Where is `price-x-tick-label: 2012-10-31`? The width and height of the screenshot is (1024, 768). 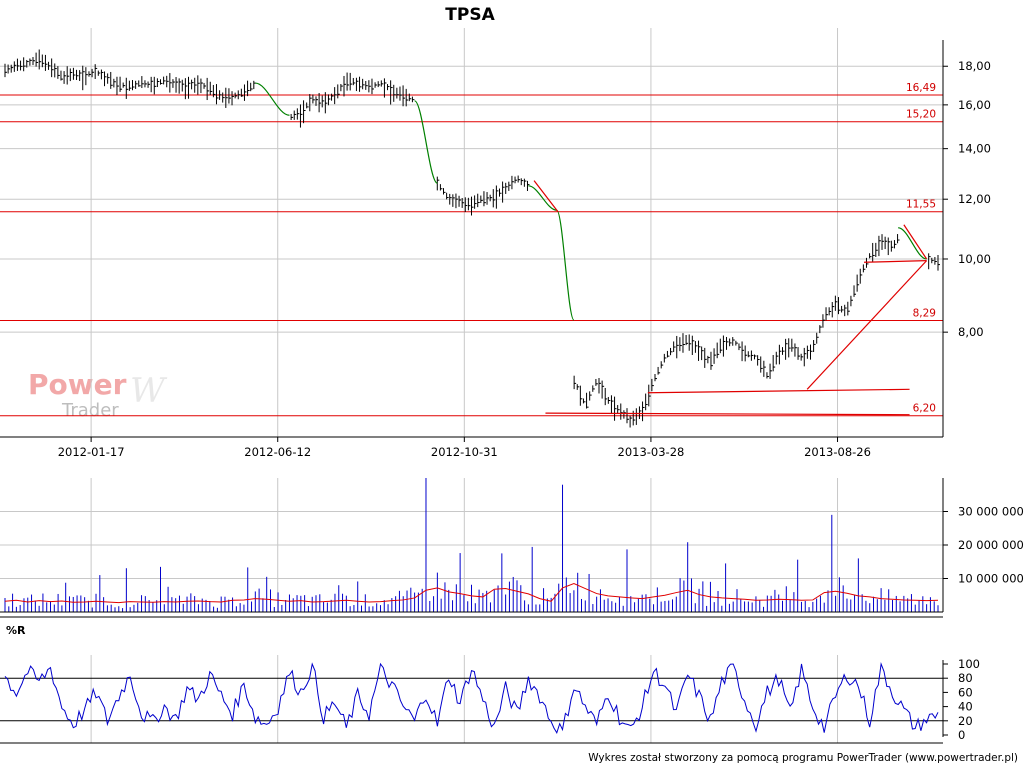
price-x-tick-label: 2012-10-31 is located at coordinates (464, 452).